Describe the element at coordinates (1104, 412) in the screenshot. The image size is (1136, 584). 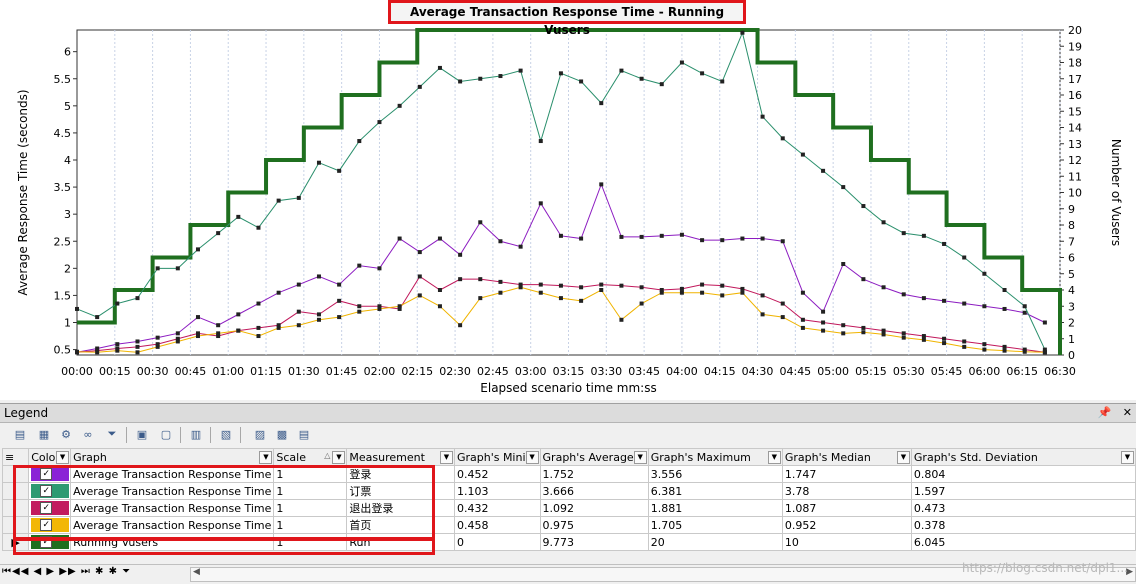
I see `pin-icon: 📌` at that location.